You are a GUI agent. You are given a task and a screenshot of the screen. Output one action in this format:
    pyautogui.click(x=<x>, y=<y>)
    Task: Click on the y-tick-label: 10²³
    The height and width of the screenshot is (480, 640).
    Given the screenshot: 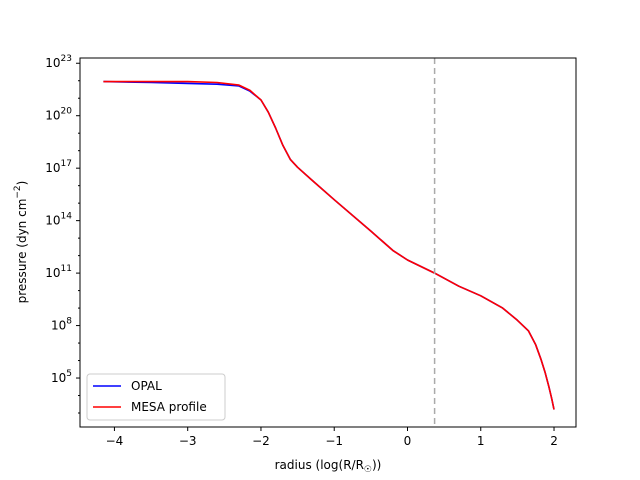 What is the action you would take?
    pyautogui.click(x=58, y=62)
    